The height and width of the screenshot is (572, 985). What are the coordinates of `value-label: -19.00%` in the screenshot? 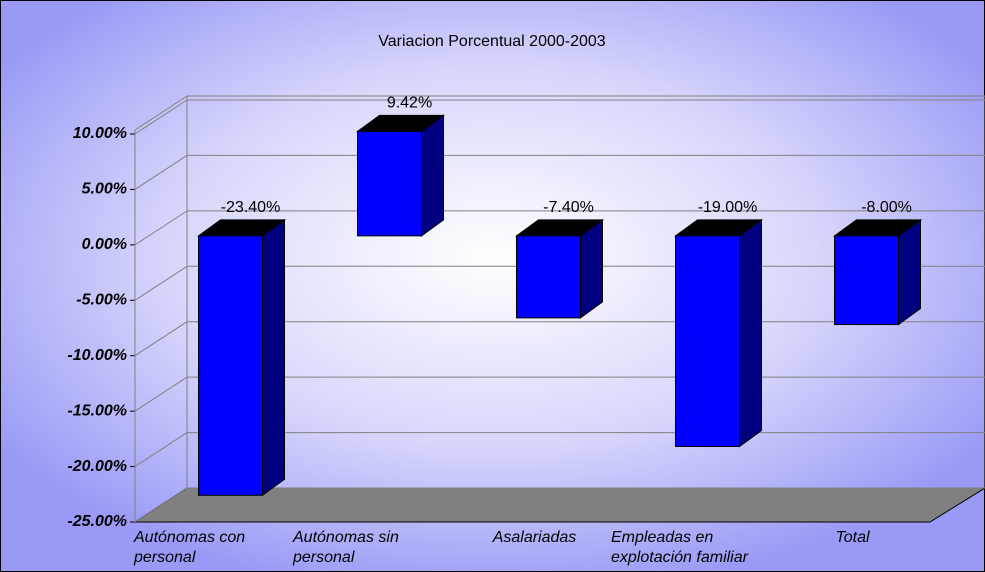 It's located at (728, 207).